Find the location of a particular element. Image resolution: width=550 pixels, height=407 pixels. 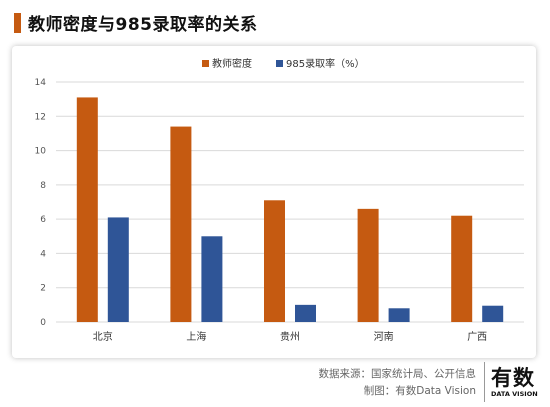

header: 教师密度与985录取率的关系 is located at coordinates (275, 22).